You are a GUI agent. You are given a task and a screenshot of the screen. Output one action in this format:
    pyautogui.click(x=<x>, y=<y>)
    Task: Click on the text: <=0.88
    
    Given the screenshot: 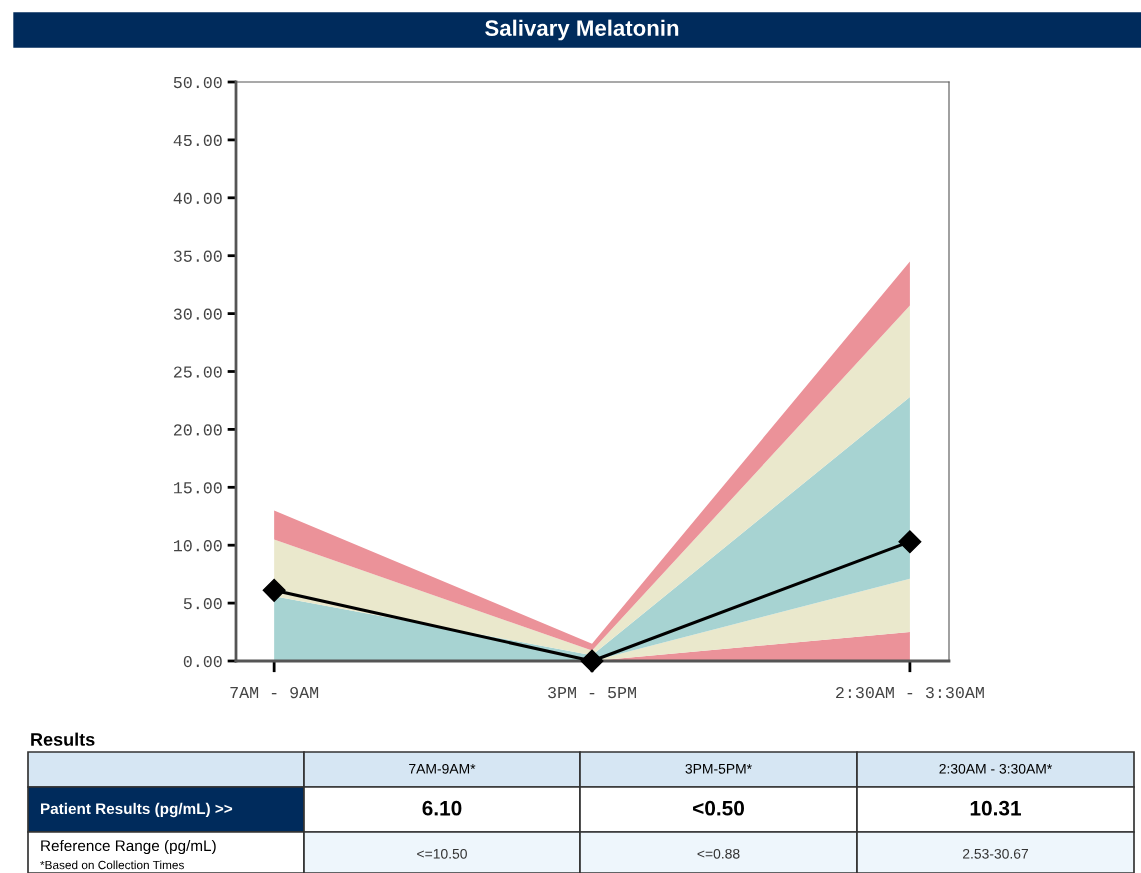 What is the action you would take?
    pyautogui.click(x=718, y=853)
    